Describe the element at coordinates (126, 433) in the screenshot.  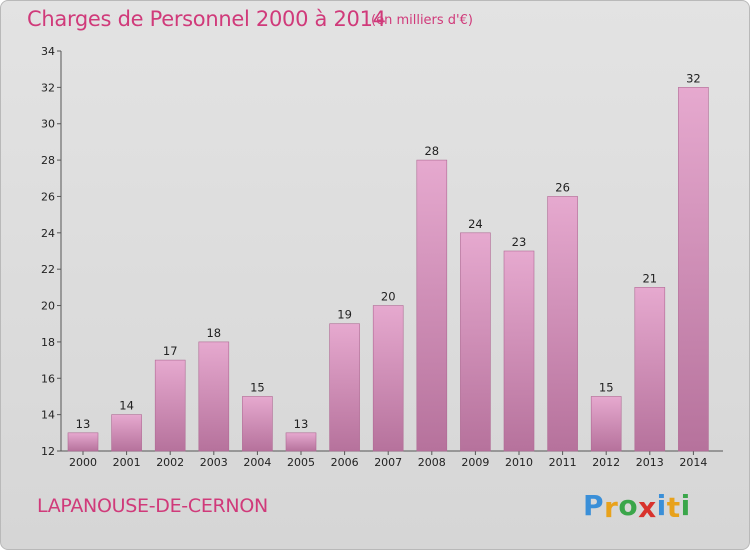
I see `bar-2001` at that location.